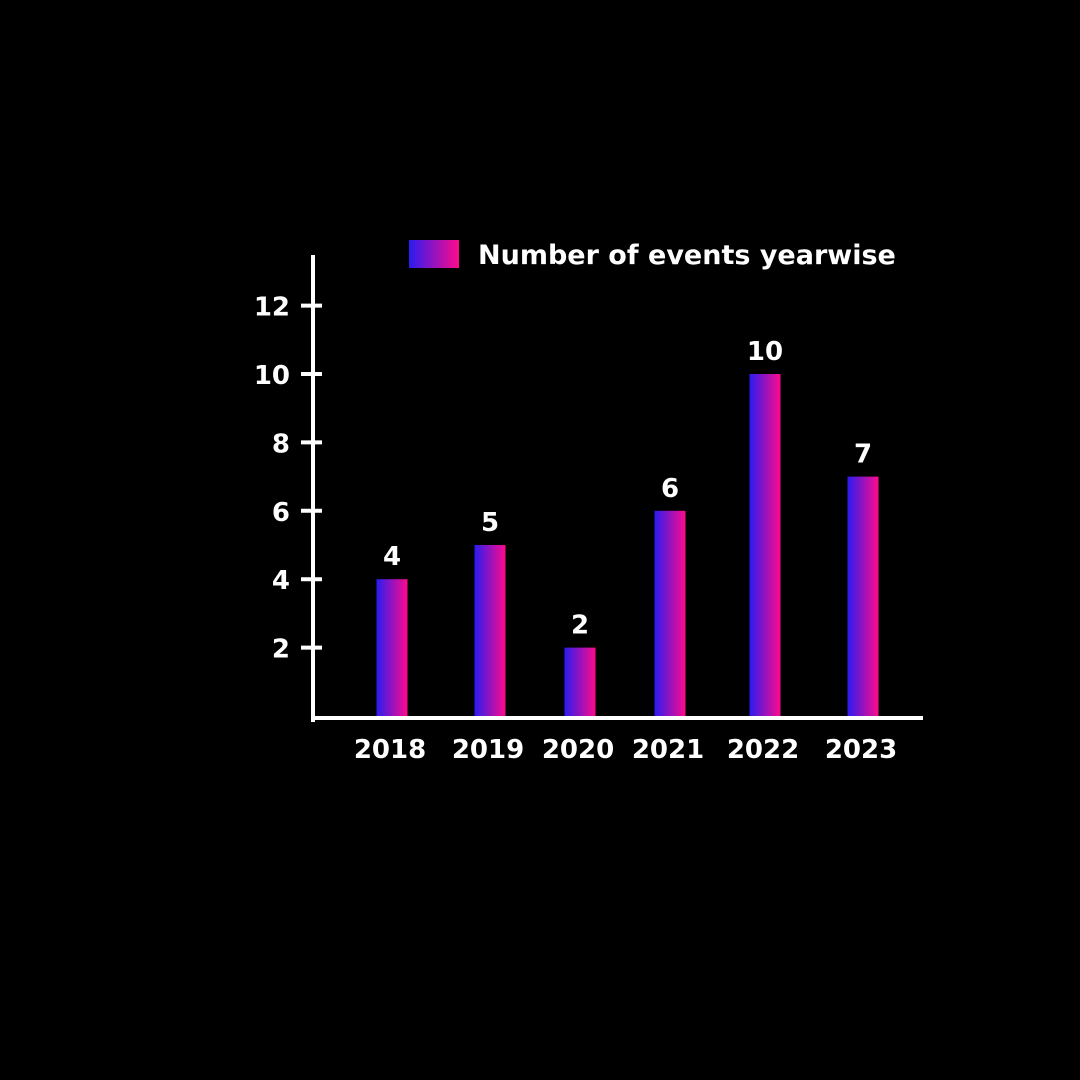  Describe the element at coordinates (281, 444) in the screenshot. I see `y-tick-label: 8` at that location.